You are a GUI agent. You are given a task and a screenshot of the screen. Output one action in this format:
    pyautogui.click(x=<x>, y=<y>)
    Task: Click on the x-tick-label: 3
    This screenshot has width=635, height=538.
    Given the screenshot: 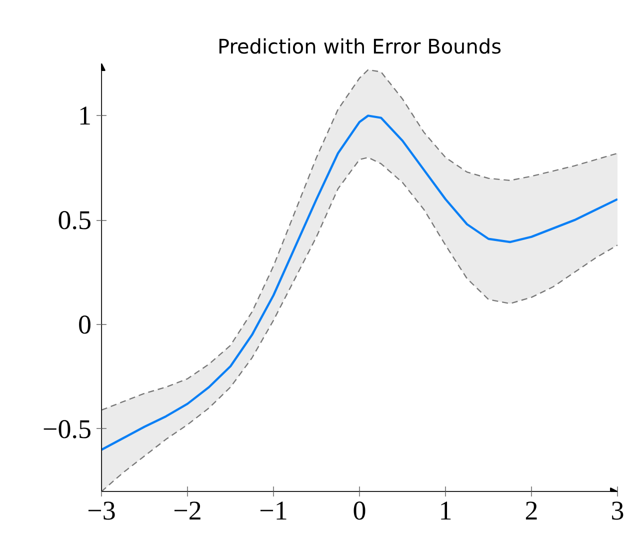 What is the action you would take?
    pyautogui.click(x=617, y=511)
    